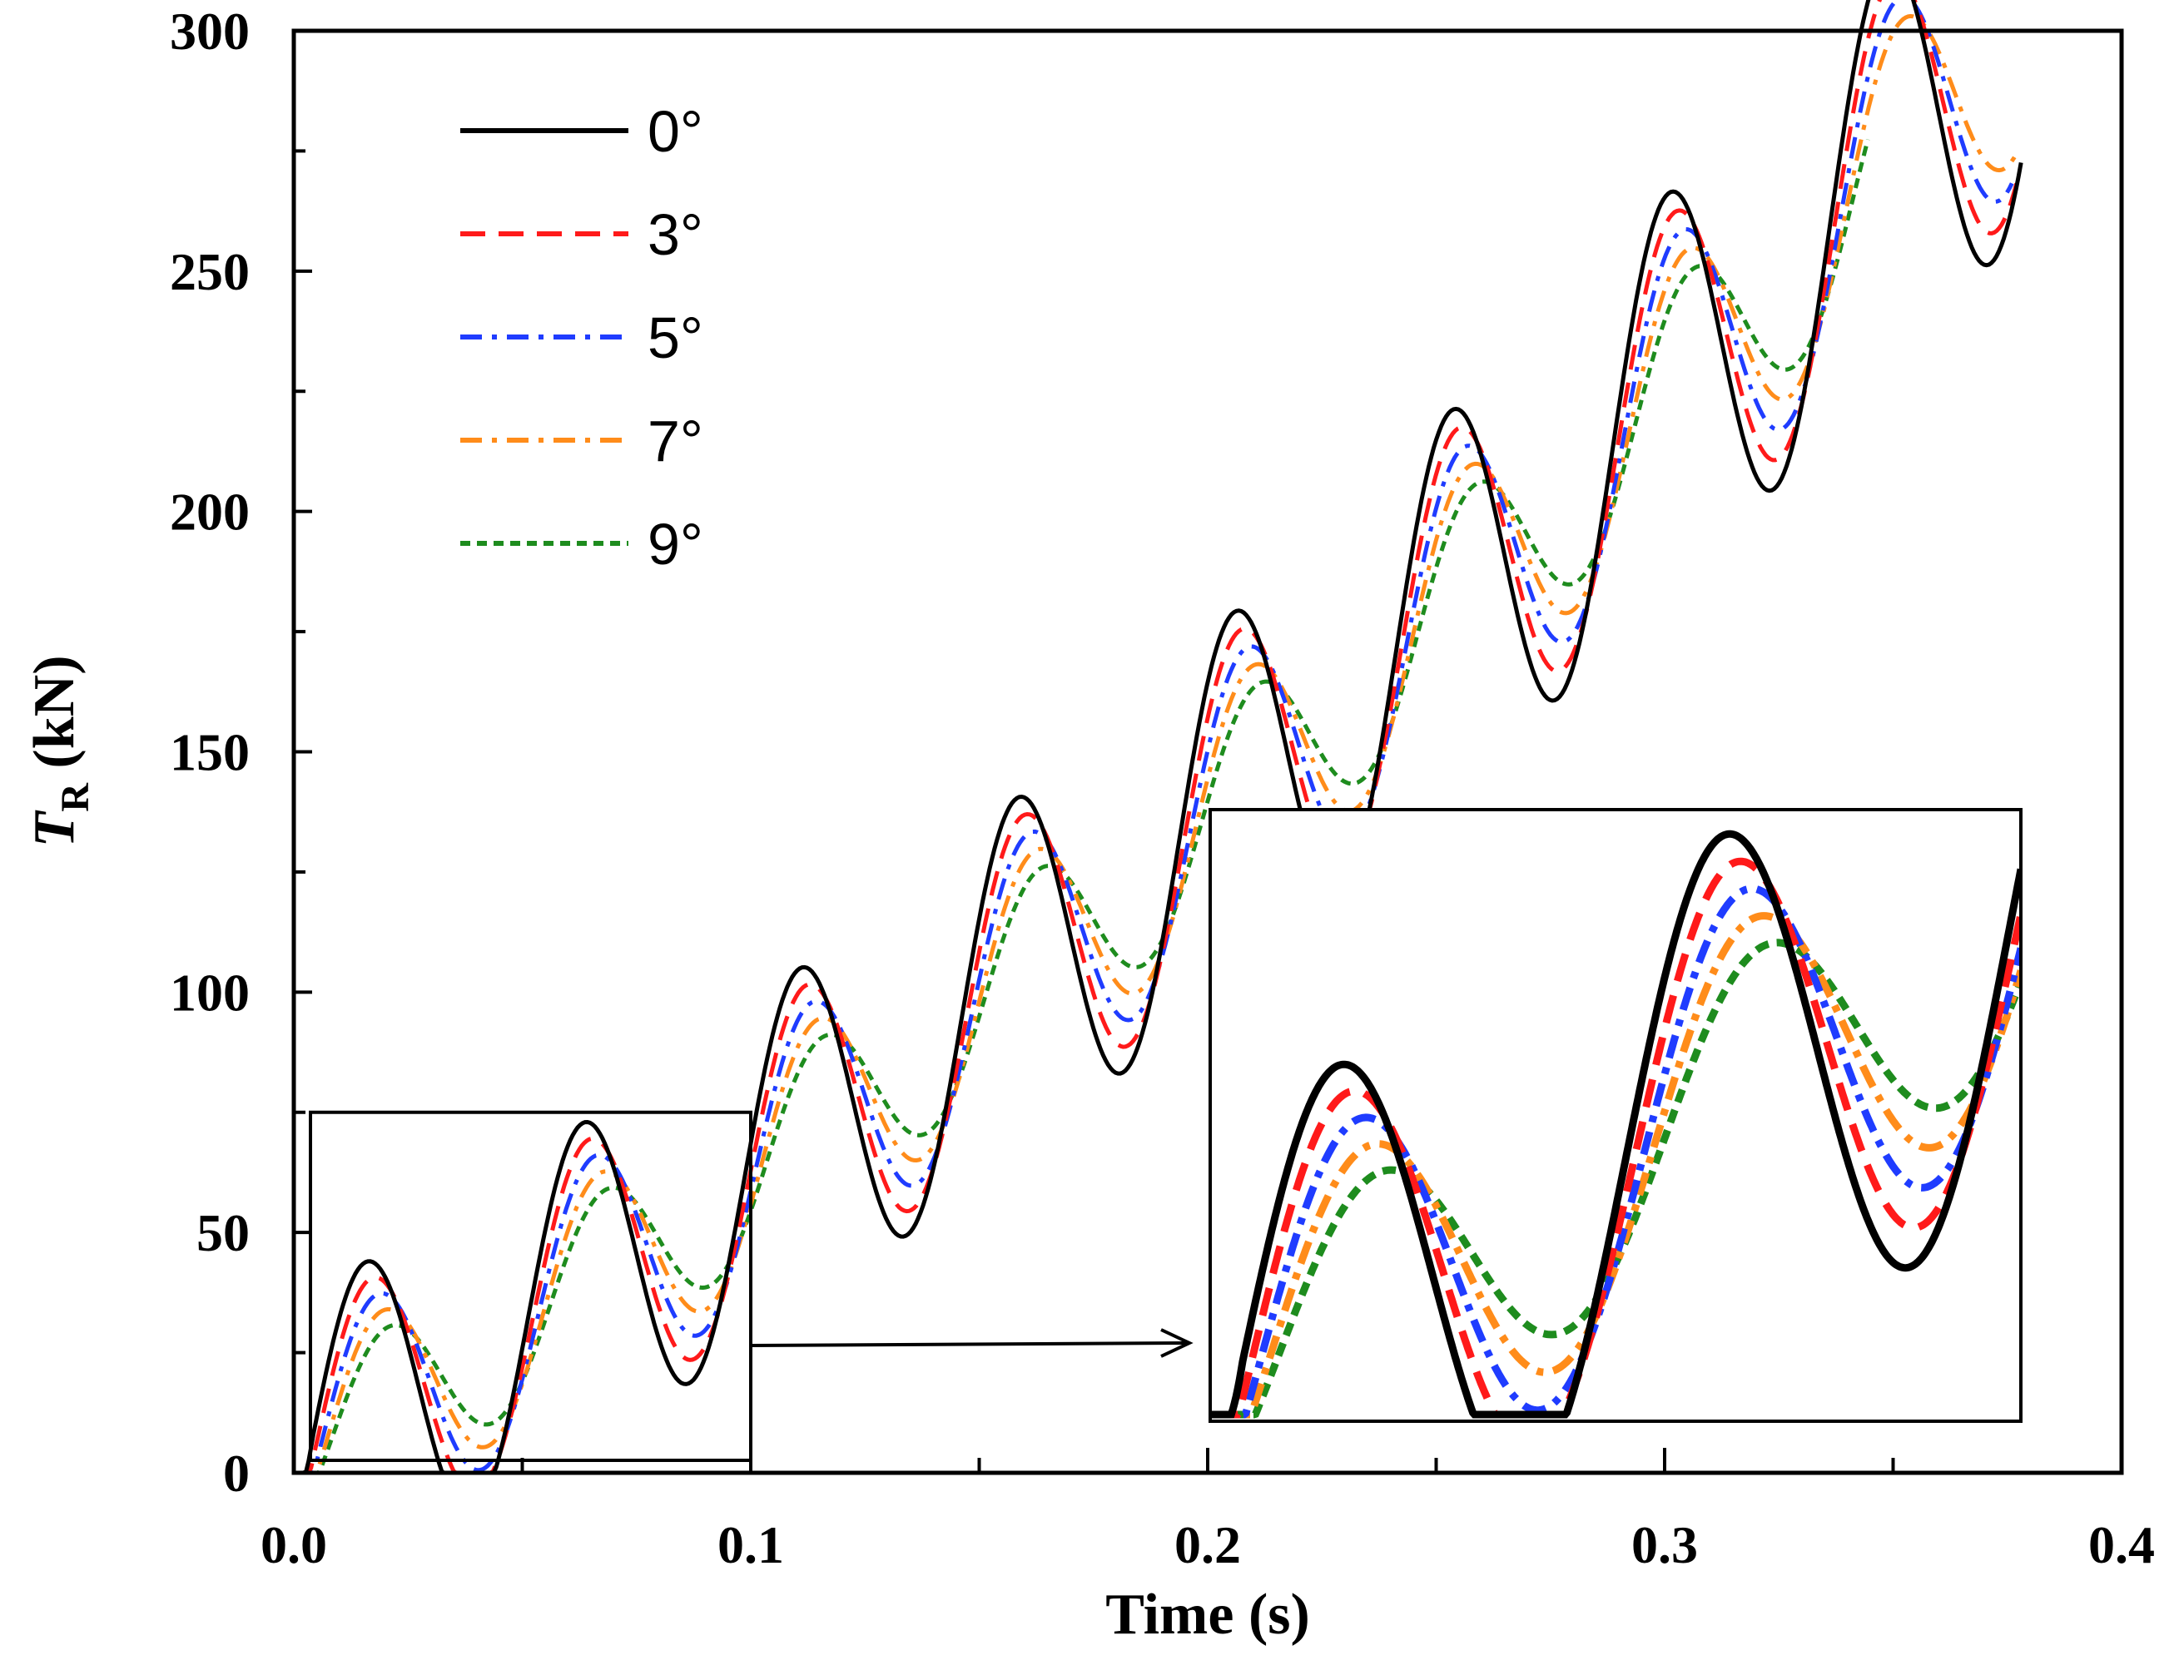 The height and width of the screenshot is (1680, 2184). Describe the element at coordinates (675, 441) in the screenshot. I see `legend-label: 7°` at that location.